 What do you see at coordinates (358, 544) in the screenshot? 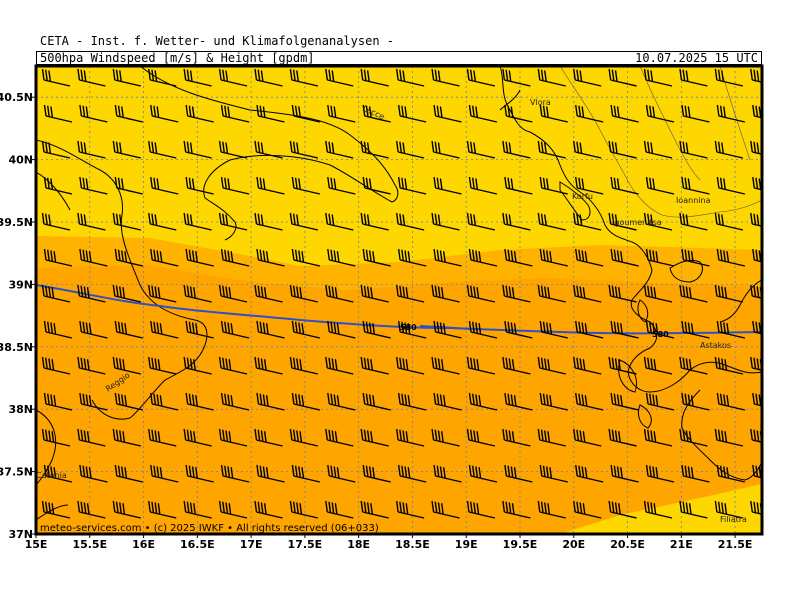
I see `lon-tick-label: 18E` at bounding box center [358, 544].